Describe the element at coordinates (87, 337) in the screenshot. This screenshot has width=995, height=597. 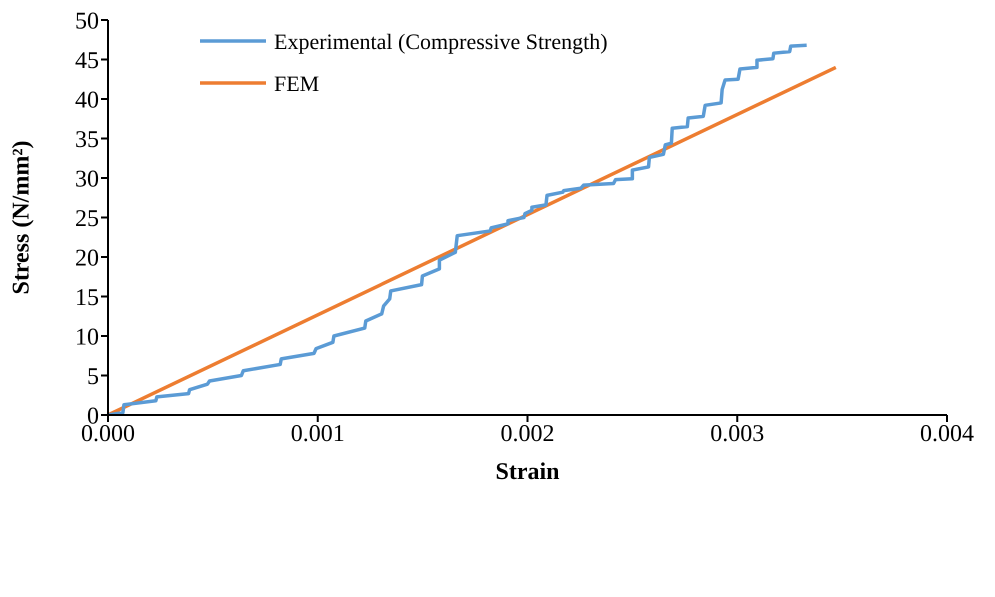
I see `y-tick-label: 10` at that location.